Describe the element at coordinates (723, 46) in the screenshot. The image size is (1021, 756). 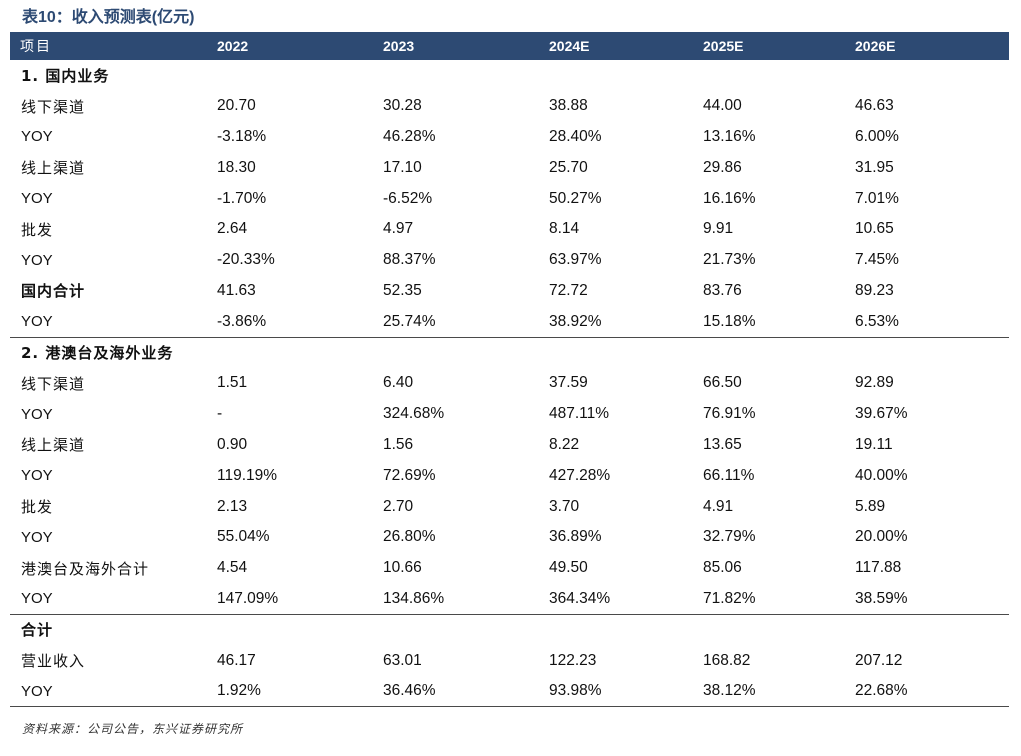
I see `column-header-2025e: 2025E` at that location.